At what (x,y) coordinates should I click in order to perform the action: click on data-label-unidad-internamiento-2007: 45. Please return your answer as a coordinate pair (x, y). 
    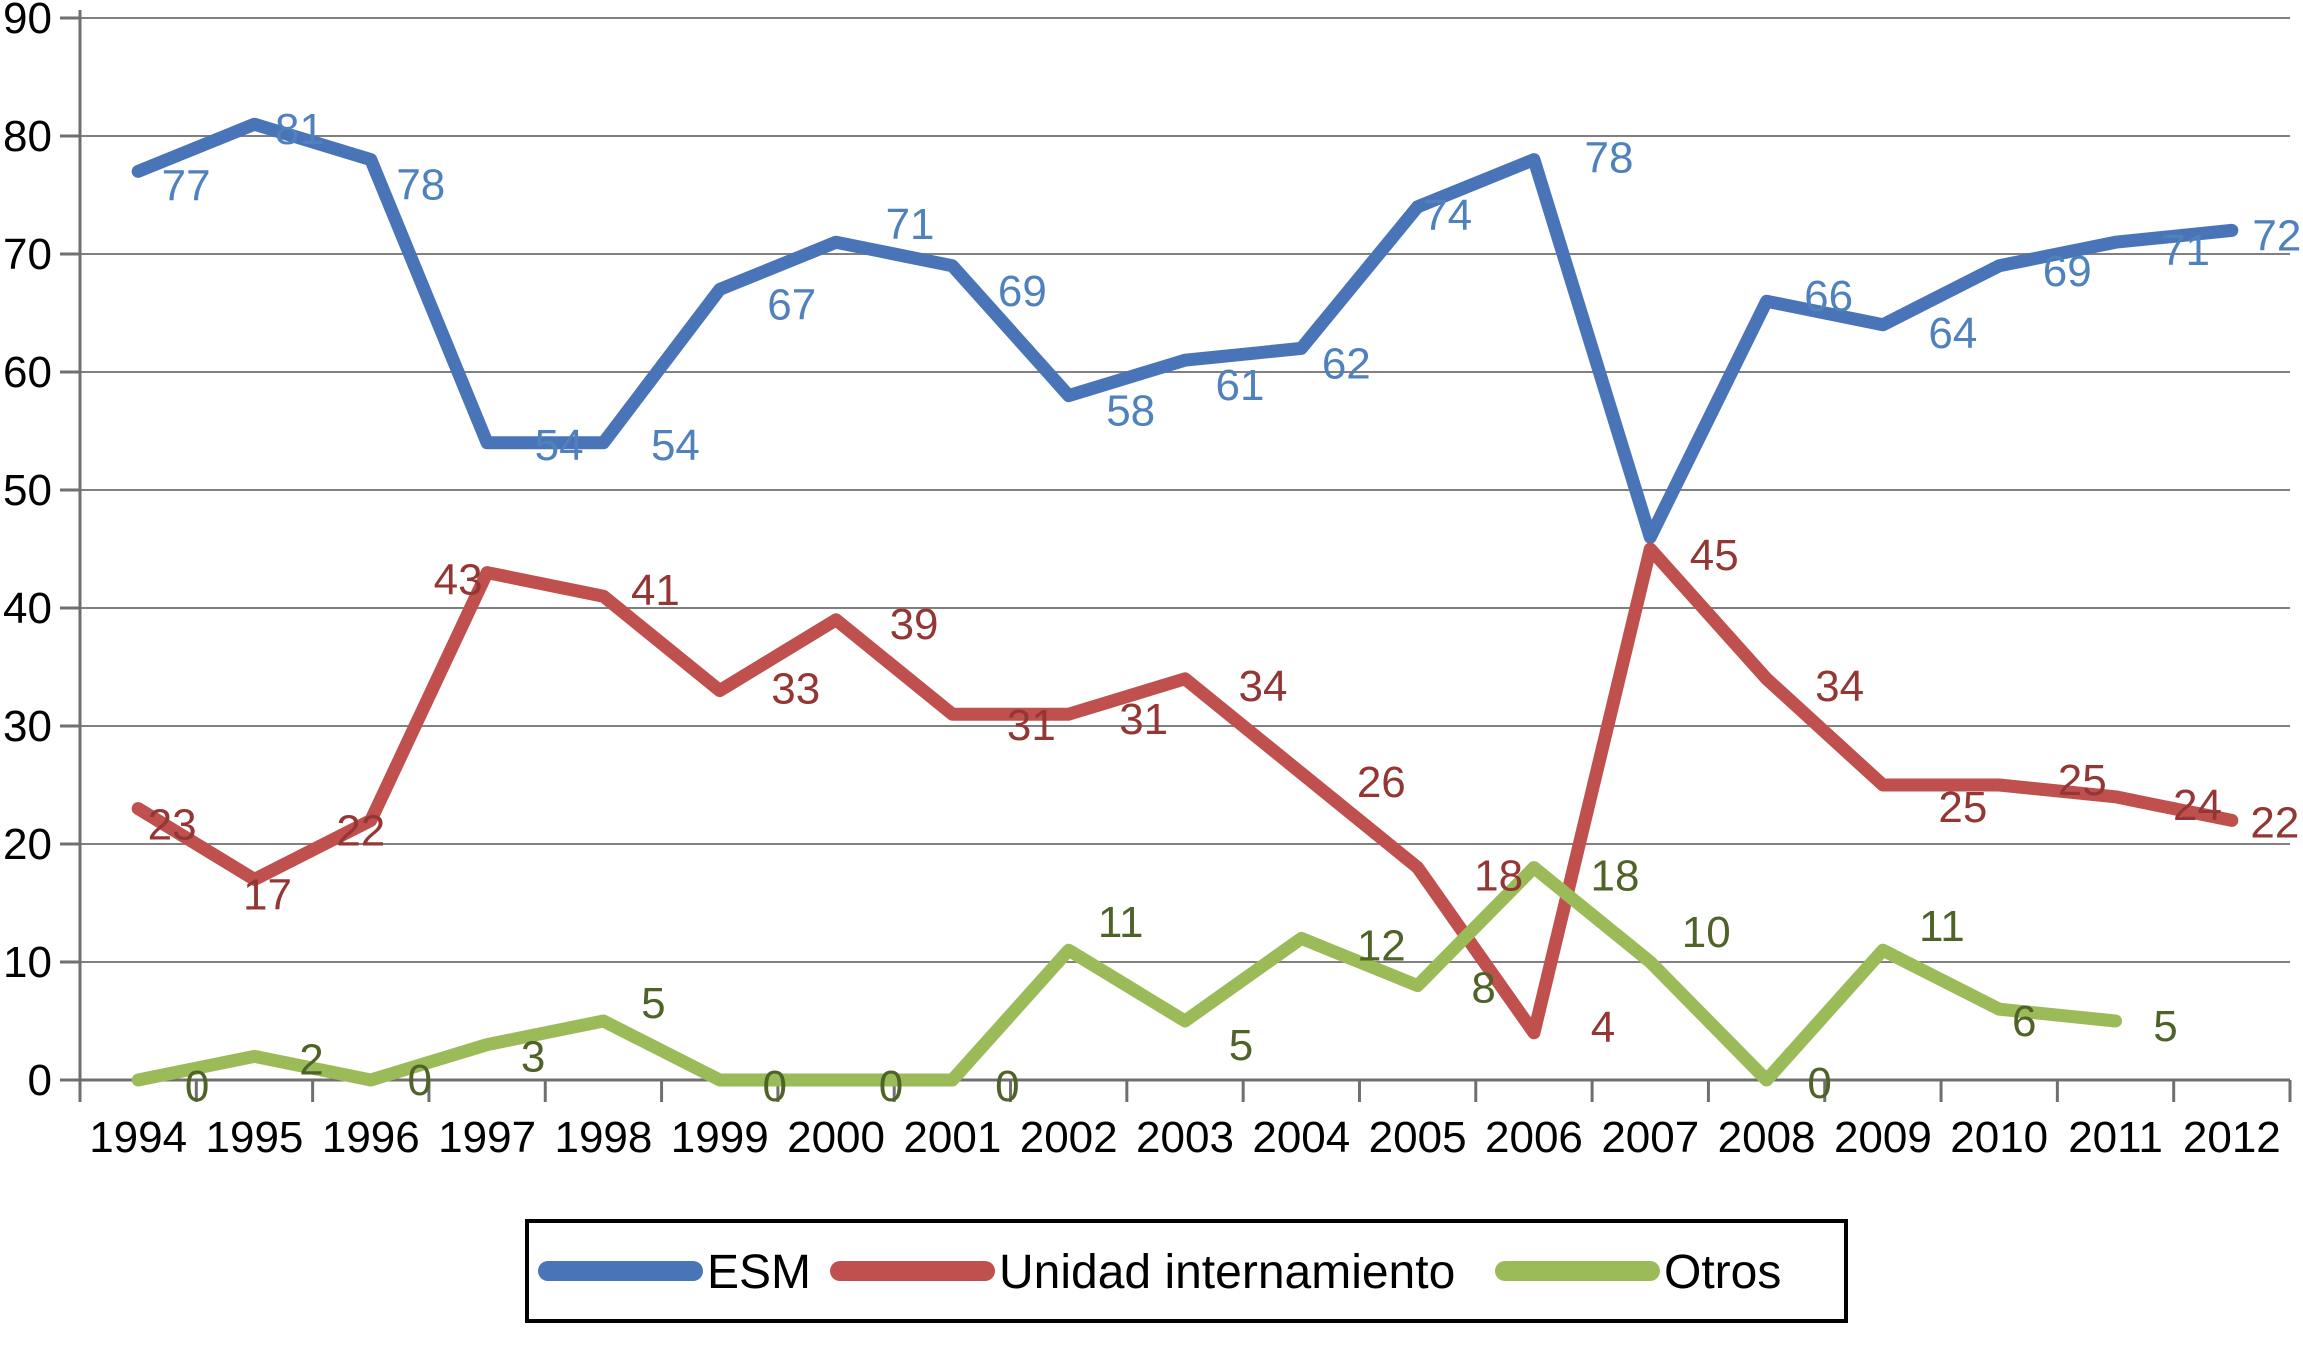
    Looking at the image, I should click on (1714, 555).